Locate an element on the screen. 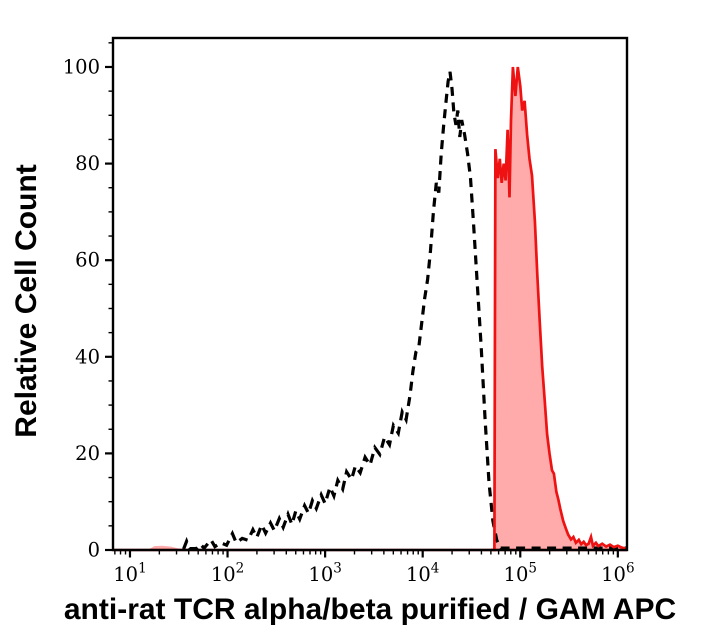 This screenshot has height=641, width=718. x-tick-label: 10¹ is located at coordinates (129, 574).